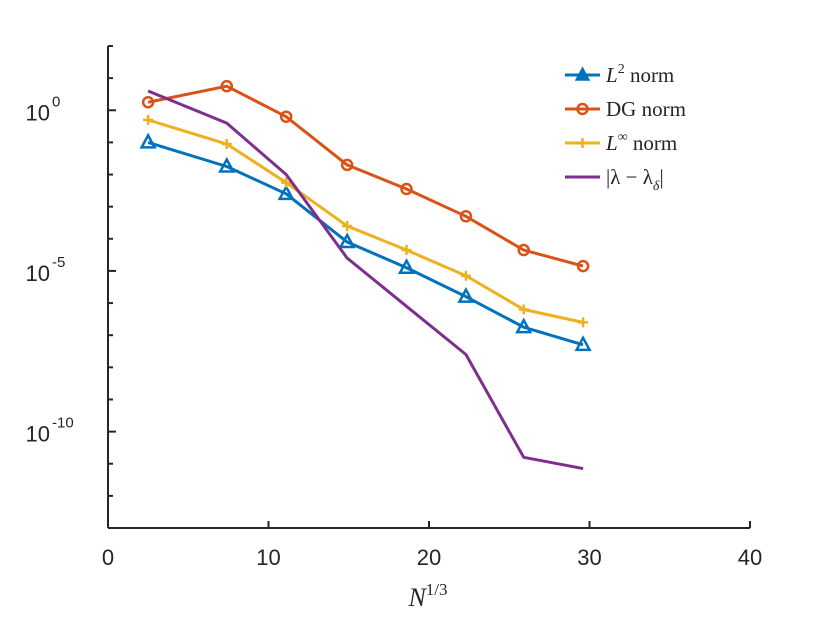  Describe the element at coordinates (630, 177) in the screenshot. I see `legend-label-main: |λ − λ` at that location.